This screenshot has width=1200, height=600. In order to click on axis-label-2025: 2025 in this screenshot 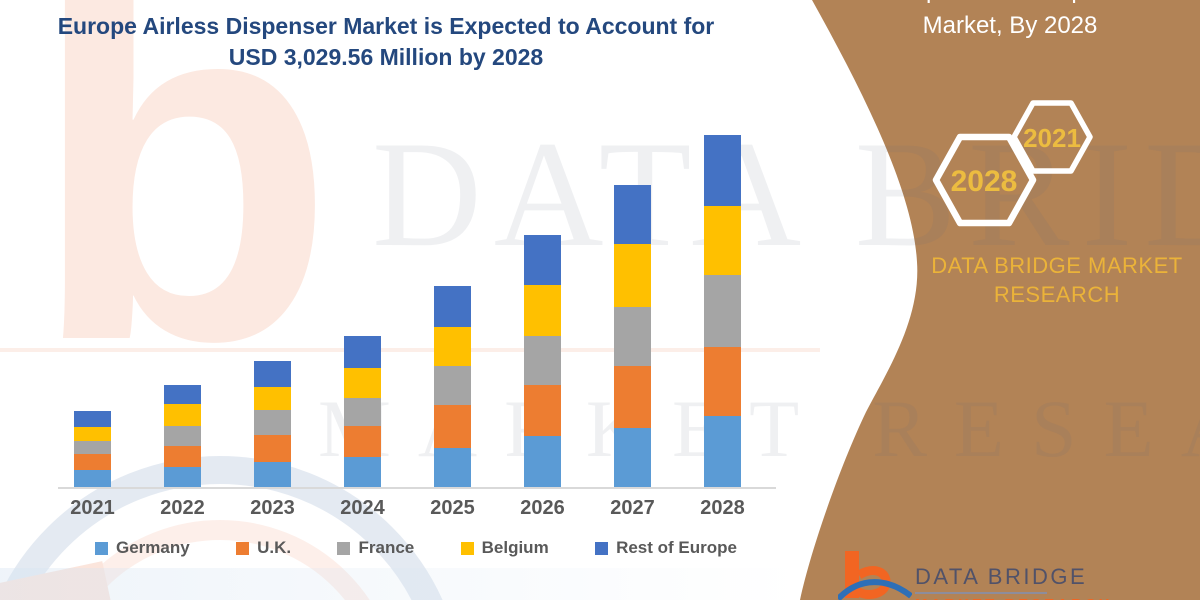, I will do `click(452, 508)`.